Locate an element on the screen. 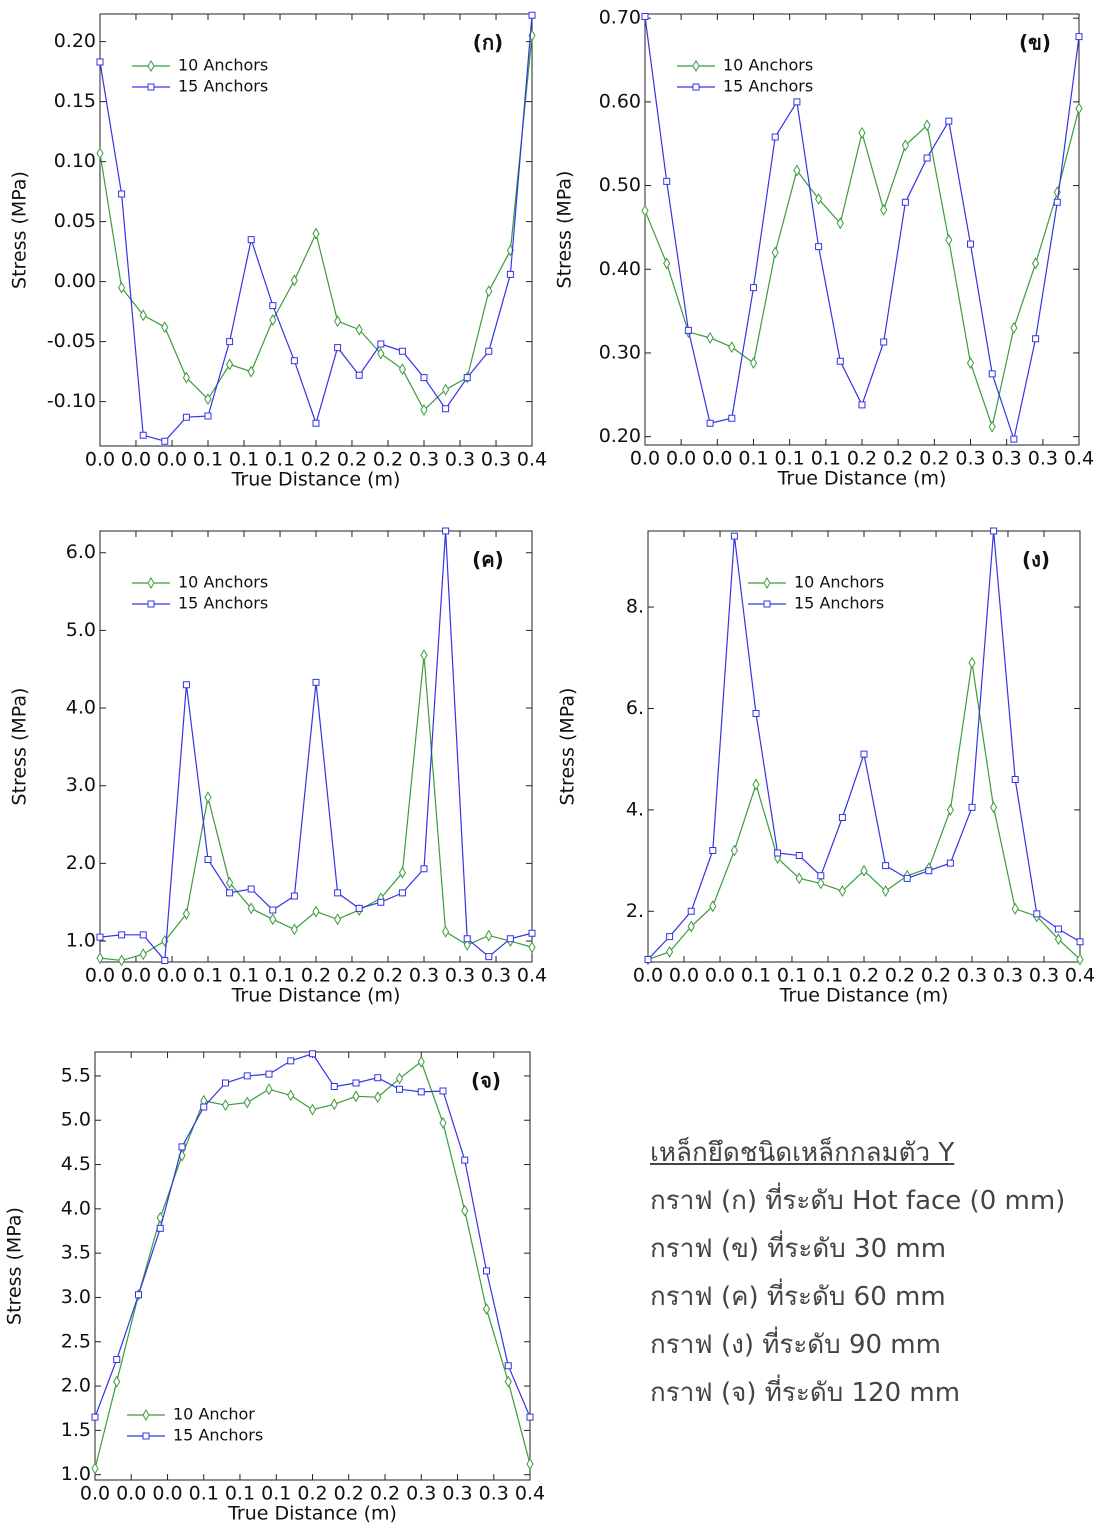 The width and height of the screenshot is (1102, 1530). panel-label: (จ) is located at coordinates (486, 1081).